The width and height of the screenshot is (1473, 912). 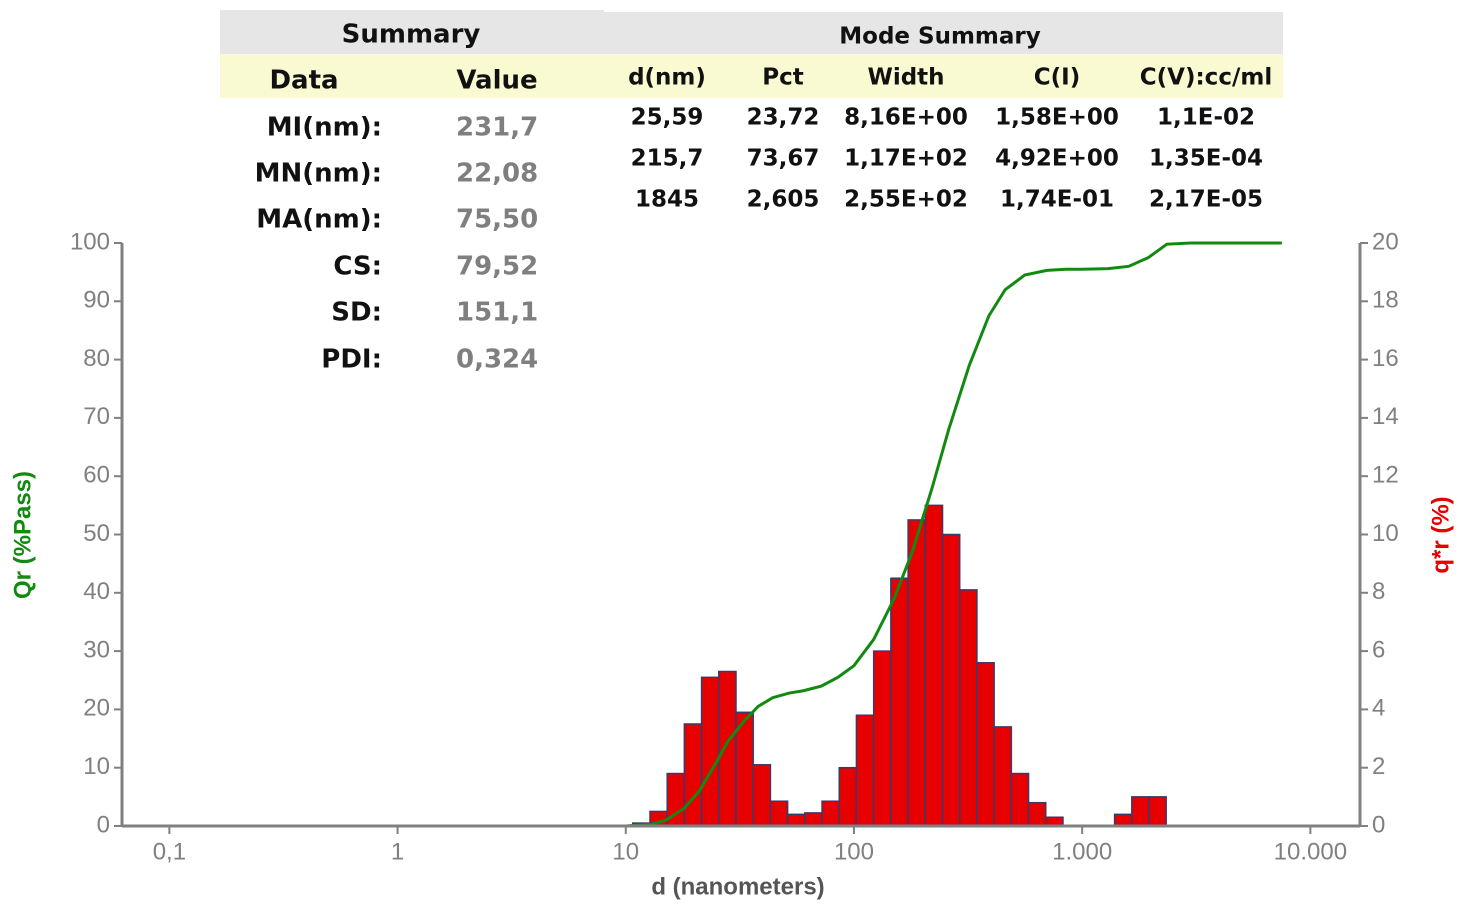 What do you see at coordinates (1057, 78) in the screenshot?
I see `mode-column: C(I)` at bounding box center [1057, 78].